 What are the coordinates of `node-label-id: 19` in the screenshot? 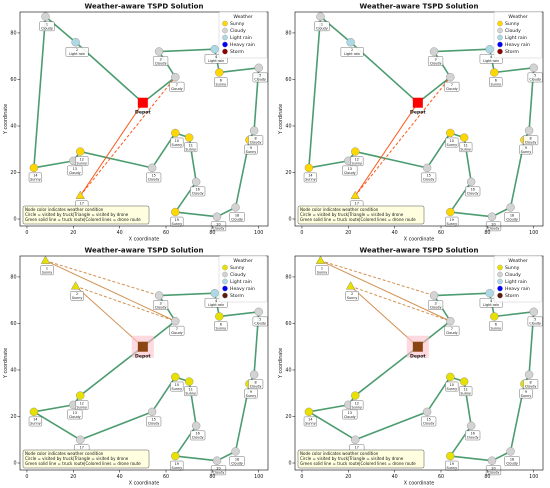 It's located at (177, 464).